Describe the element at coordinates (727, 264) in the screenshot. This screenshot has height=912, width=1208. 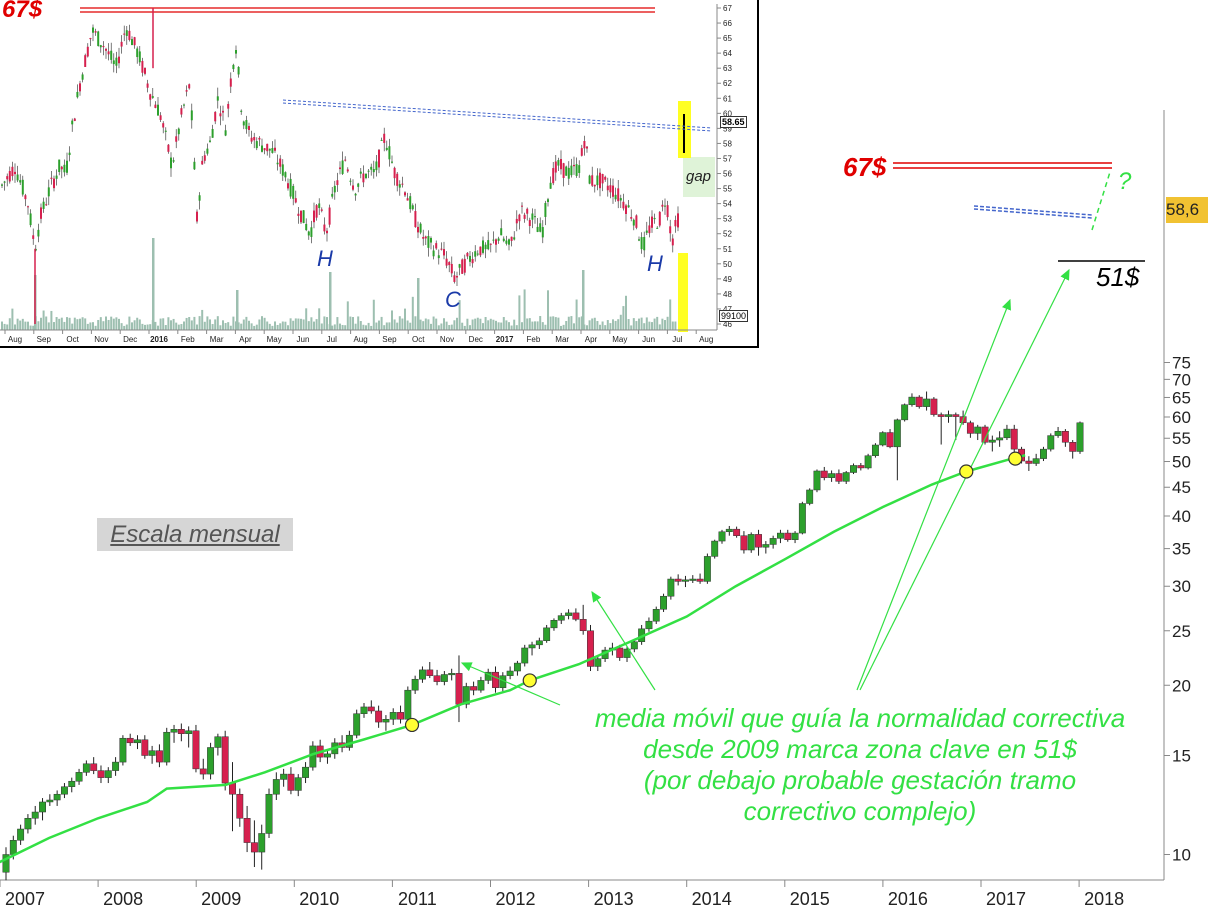
I see `inset-y-tick-label: 50` at that location.